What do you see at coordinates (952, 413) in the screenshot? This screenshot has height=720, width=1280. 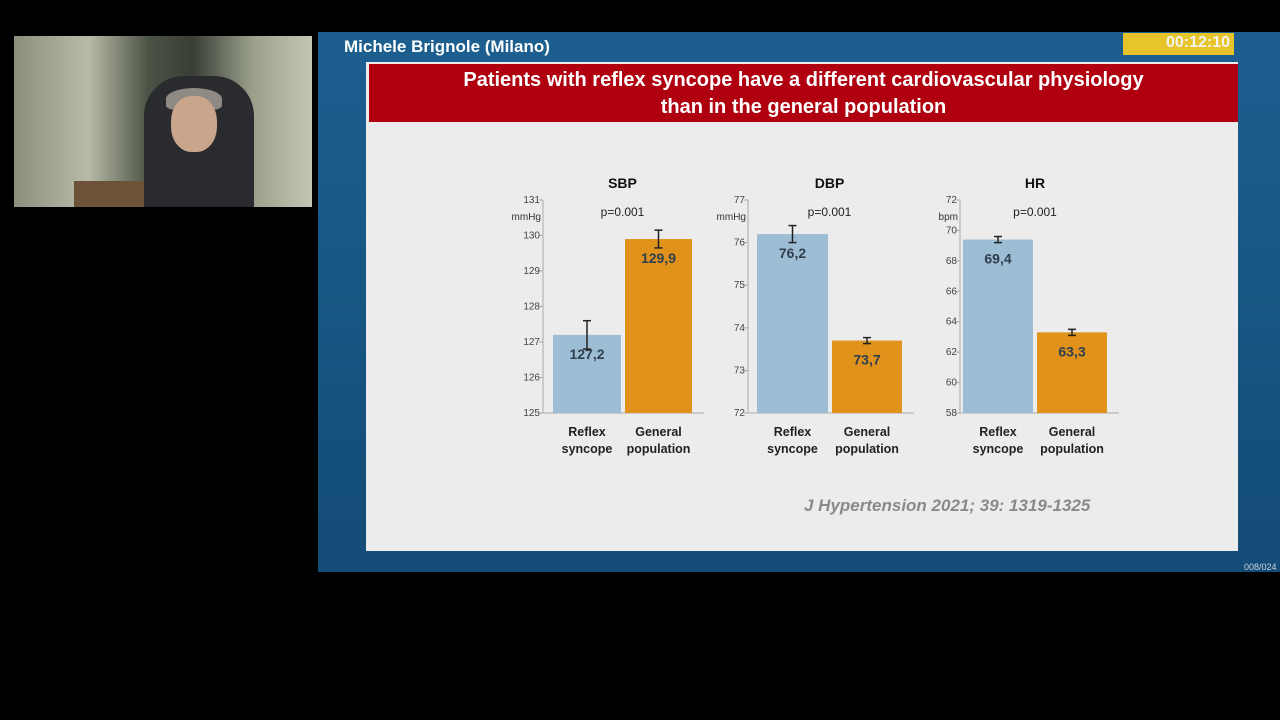 I see `y-tick-label: 58` at bounding box center [952, 413].